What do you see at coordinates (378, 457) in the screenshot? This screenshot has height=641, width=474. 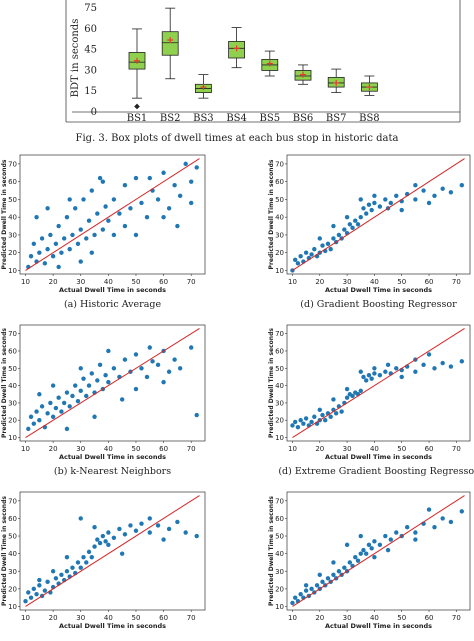 I see `x-axis-label: Actual Dwell Time in seconds` at bounding box center [378, 457].